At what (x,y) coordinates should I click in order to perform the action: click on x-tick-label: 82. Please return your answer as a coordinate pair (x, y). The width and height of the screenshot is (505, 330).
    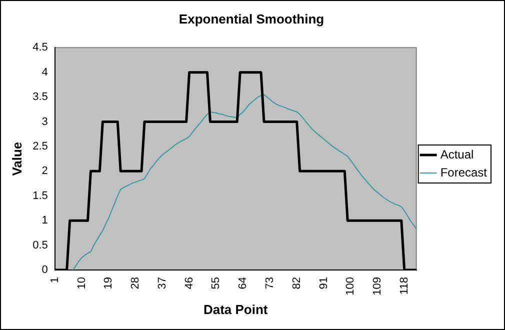
    Looking at the image, I should click on (296, 283).